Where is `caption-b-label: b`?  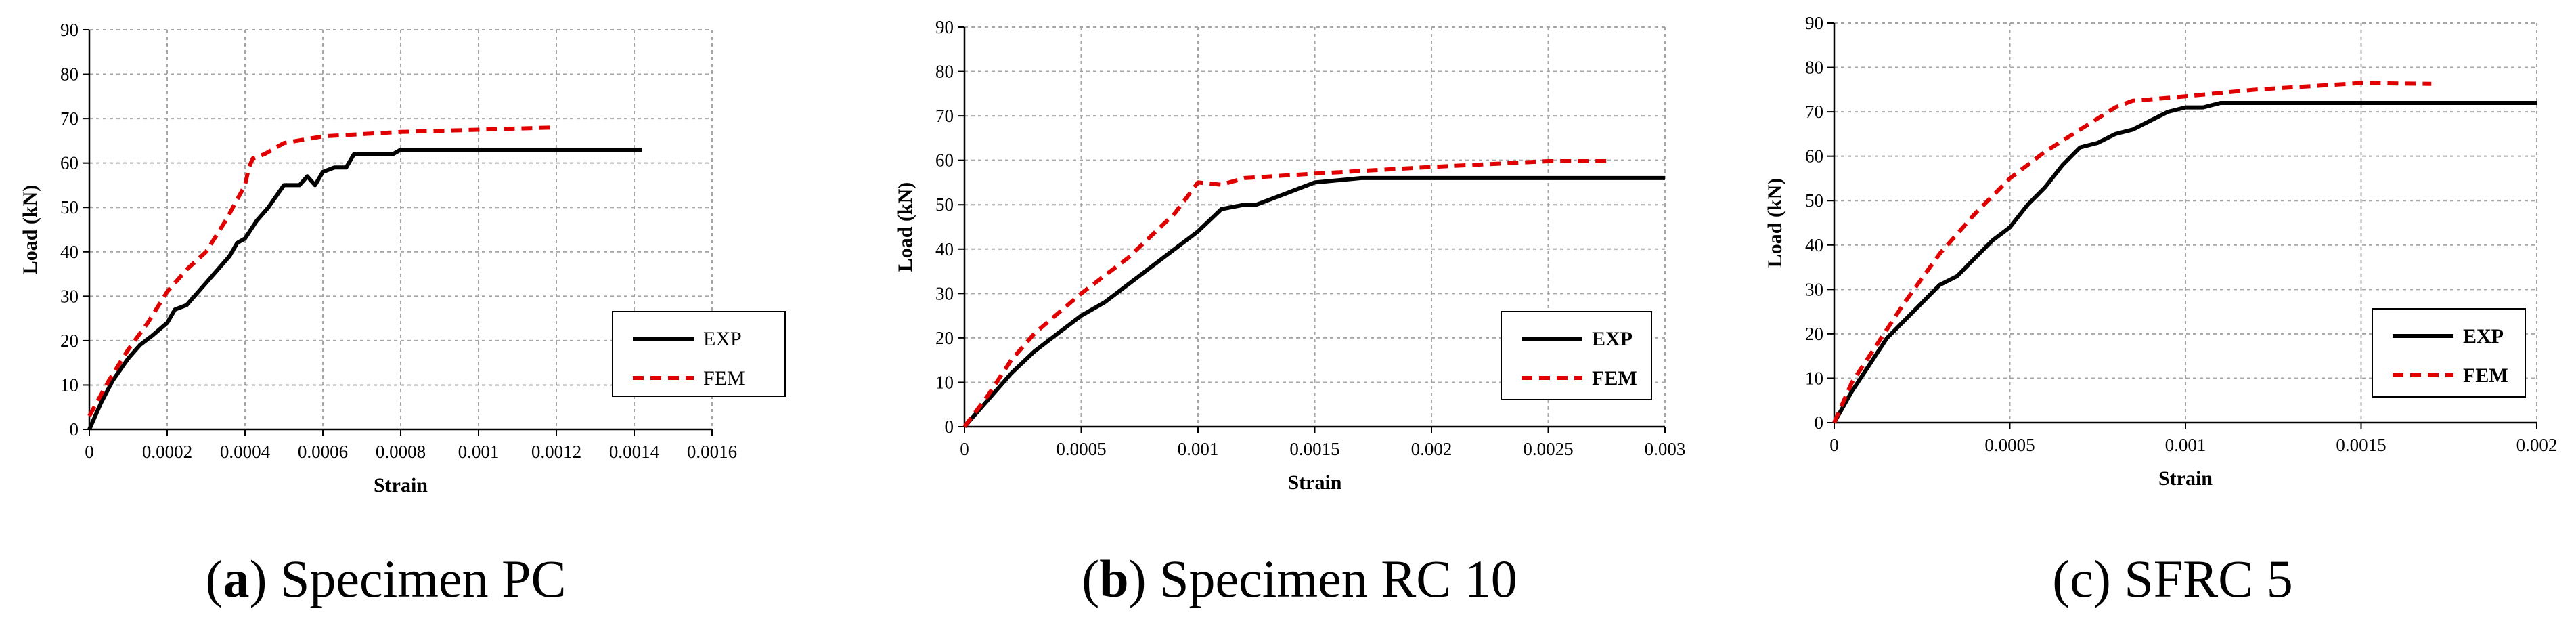
caption-b-label: b is located at coordinates (1114, 578).